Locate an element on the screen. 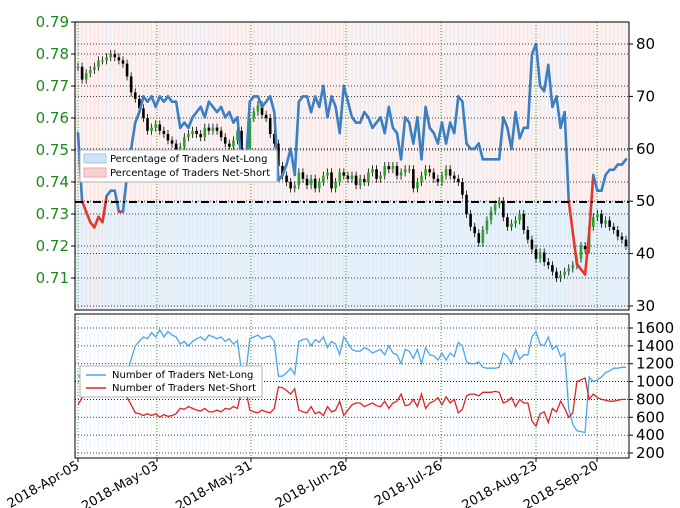  right-percent-axis: 30 40 50 60 70 80 is located at coordinates (642, 175).